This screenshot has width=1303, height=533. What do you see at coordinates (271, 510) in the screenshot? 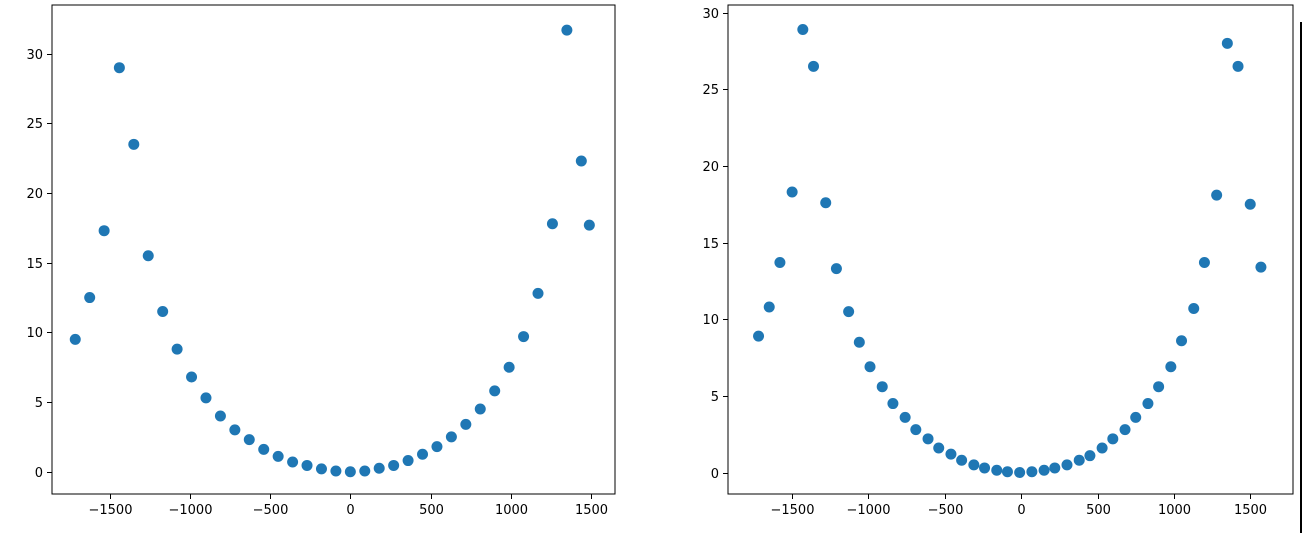
I see `left-x-tick-label: −500` at bounding box center [271, 510].